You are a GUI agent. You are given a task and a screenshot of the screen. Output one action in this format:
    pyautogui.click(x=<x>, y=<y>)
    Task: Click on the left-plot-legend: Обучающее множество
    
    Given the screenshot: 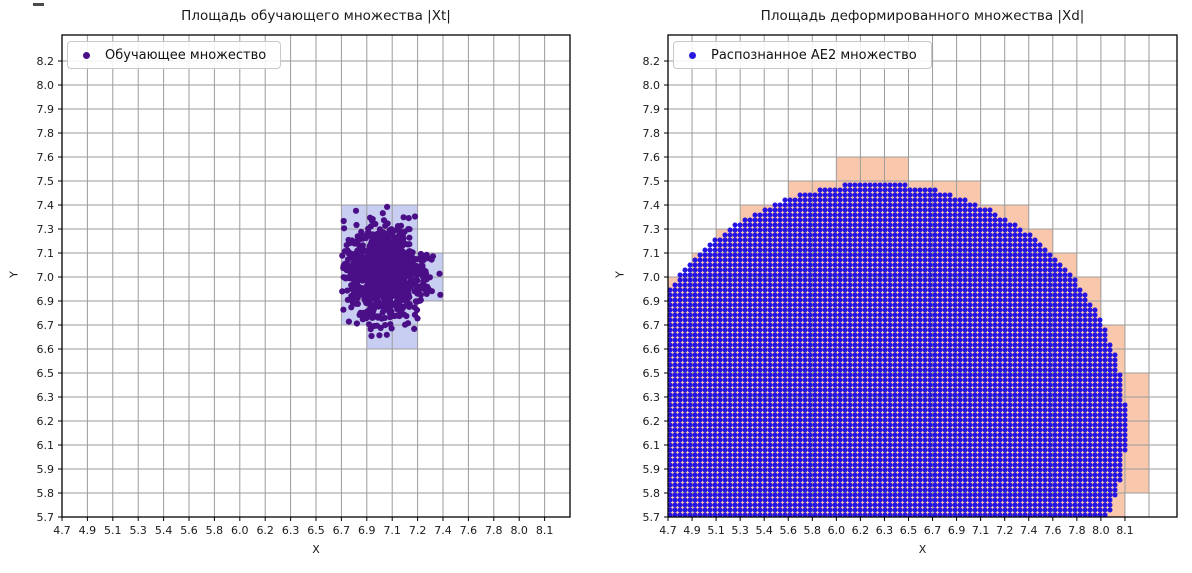 What is the action you would take?
    pyautogui.click(x=174, y=55)
    